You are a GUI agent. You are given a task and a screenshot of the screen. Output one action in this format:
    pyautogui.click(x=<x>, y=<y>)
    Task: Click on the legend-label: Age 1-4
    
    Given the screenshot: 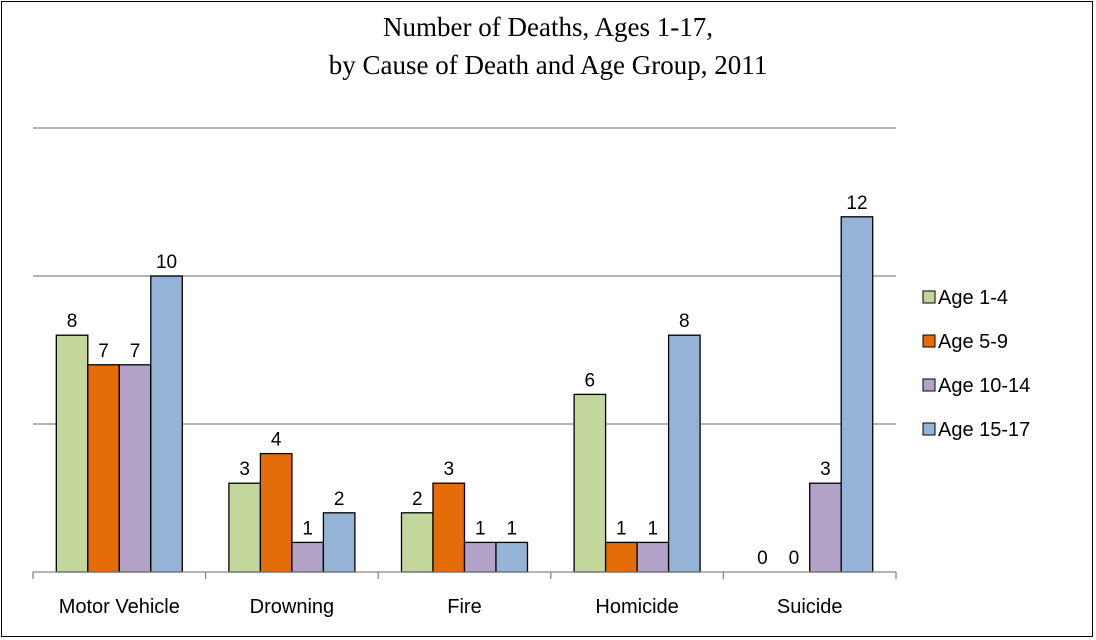 What is the action you would take?
    pyautogui.click(x=973, y=298)
    